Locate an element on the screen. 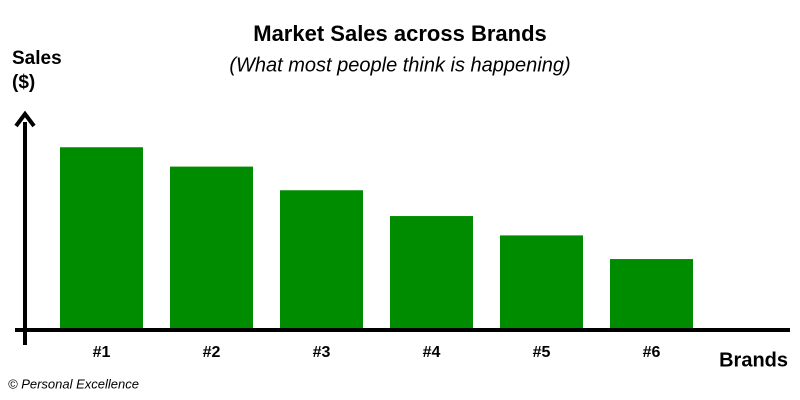 The height and width of the screenshot is (400, 800). x-axis-label: Brands is located at coordinates (753, 360).